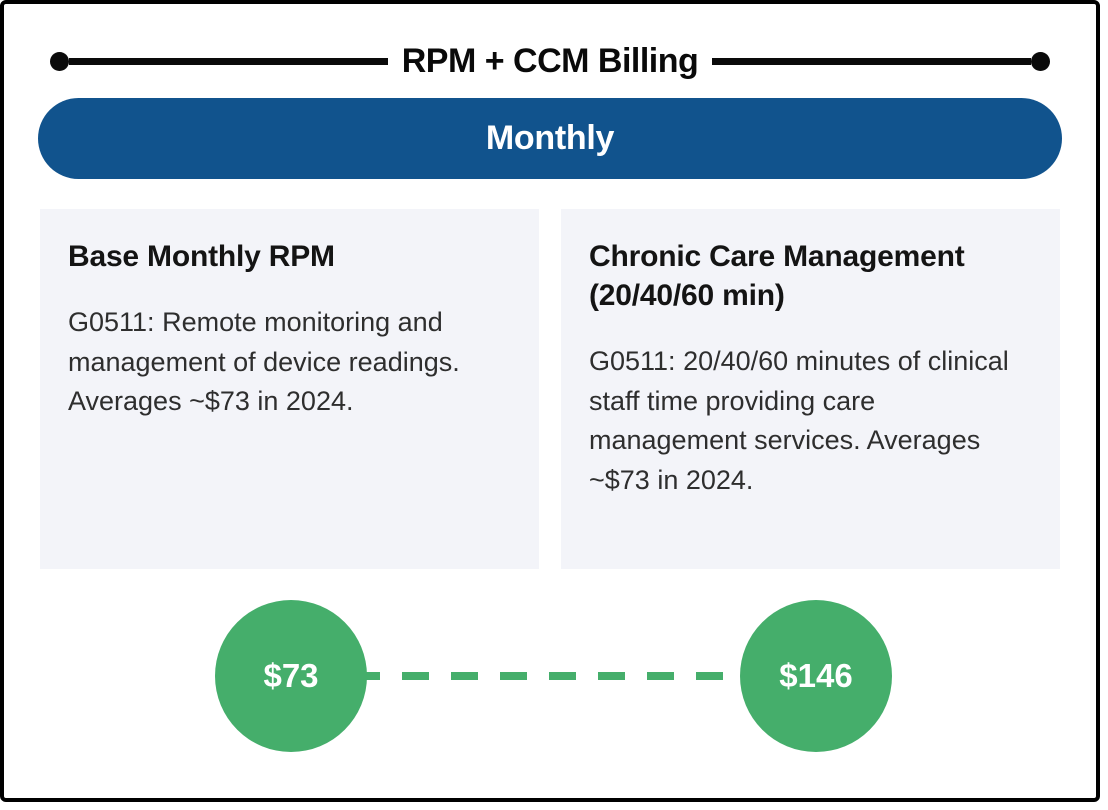 Image resolution: width=1108 pixels, height=810 pixels. What do you see at coordinates (544, 676) in the screenshot?
I see `dashed-connector-line` at bounding box center [544, 676].